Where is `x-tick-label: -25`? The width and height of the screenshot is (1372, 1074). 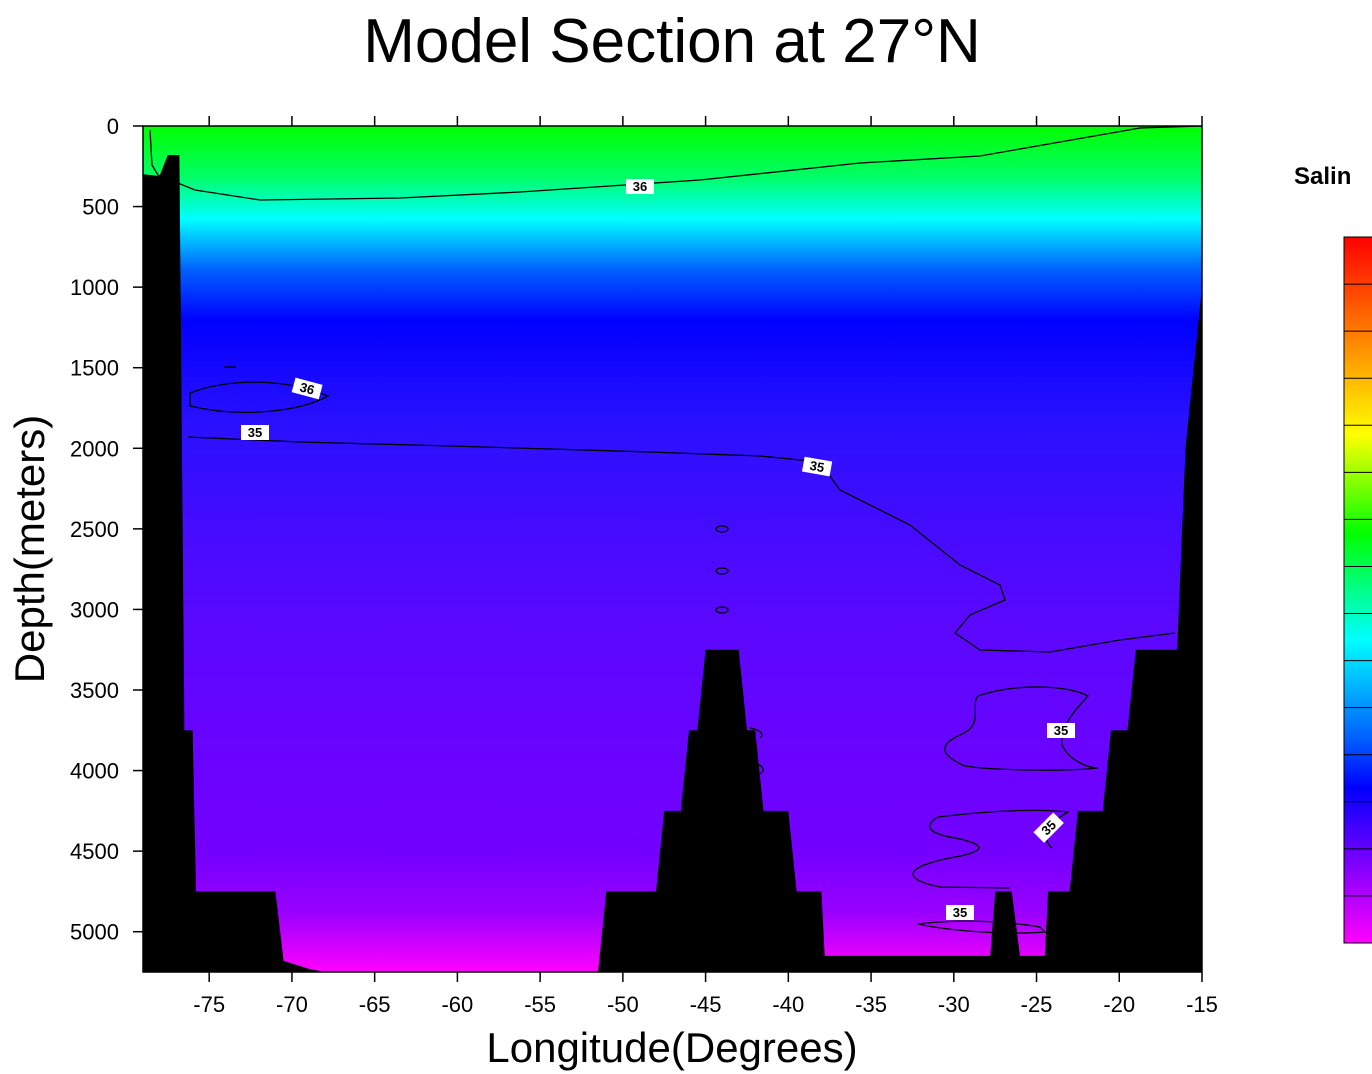
x-tick-label: -25 is located at coordinates (1037, 1004).